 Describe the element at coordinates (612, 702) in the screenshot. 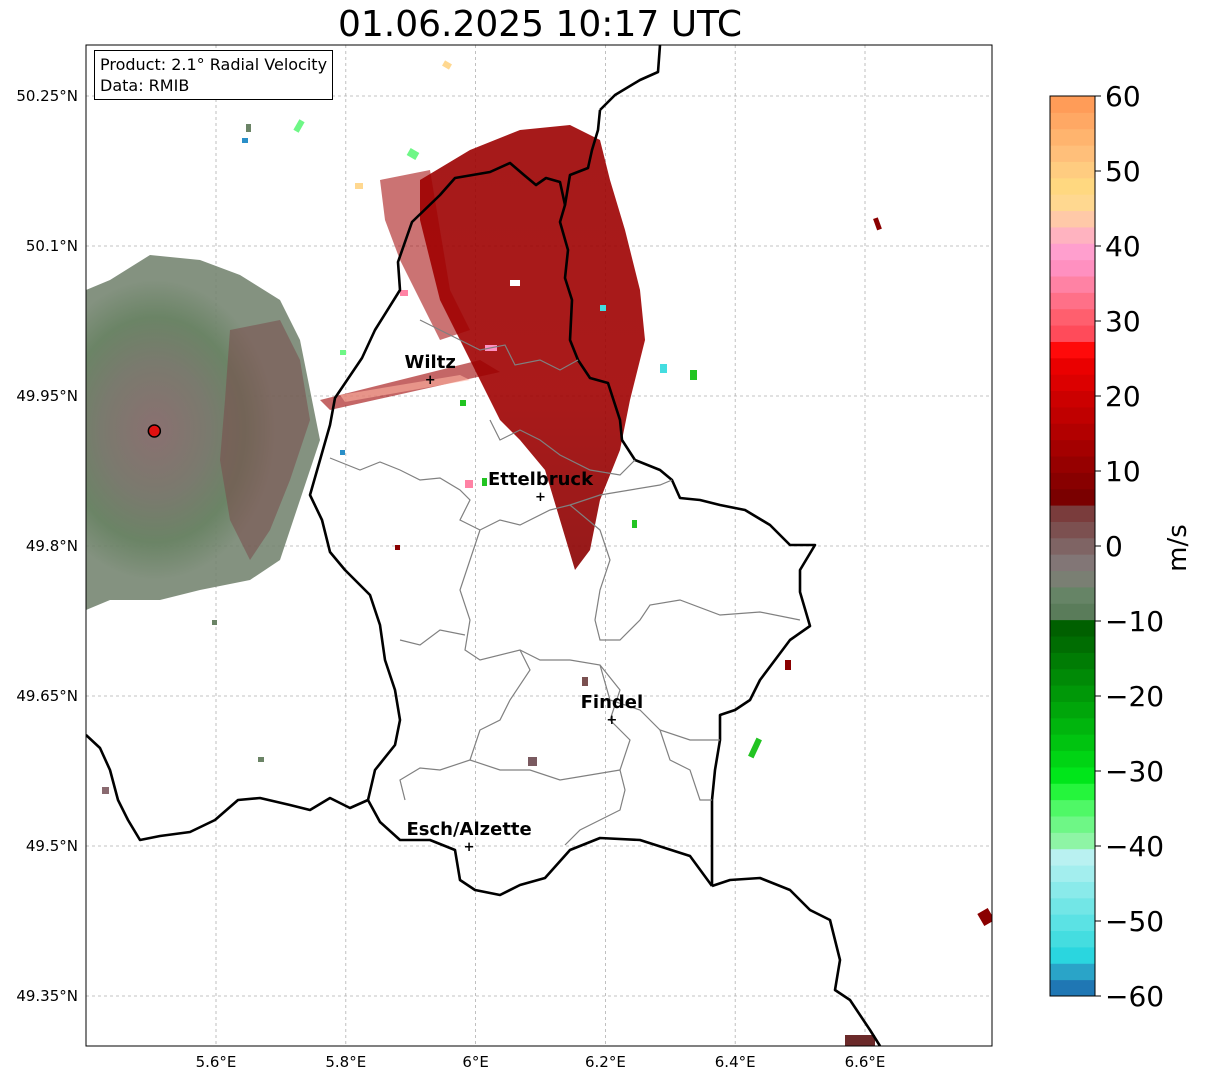

I see `city-label: Findel` at that location.